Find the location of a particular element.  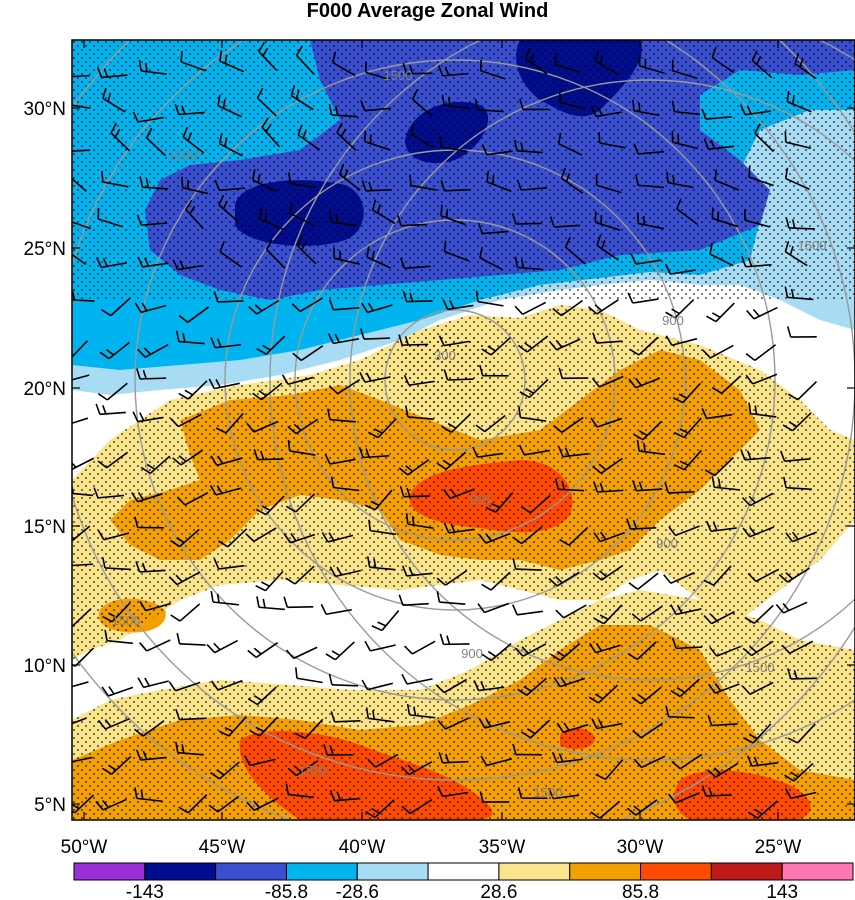

lon-tick-label: 25°W is located at coordinates (778, 847).